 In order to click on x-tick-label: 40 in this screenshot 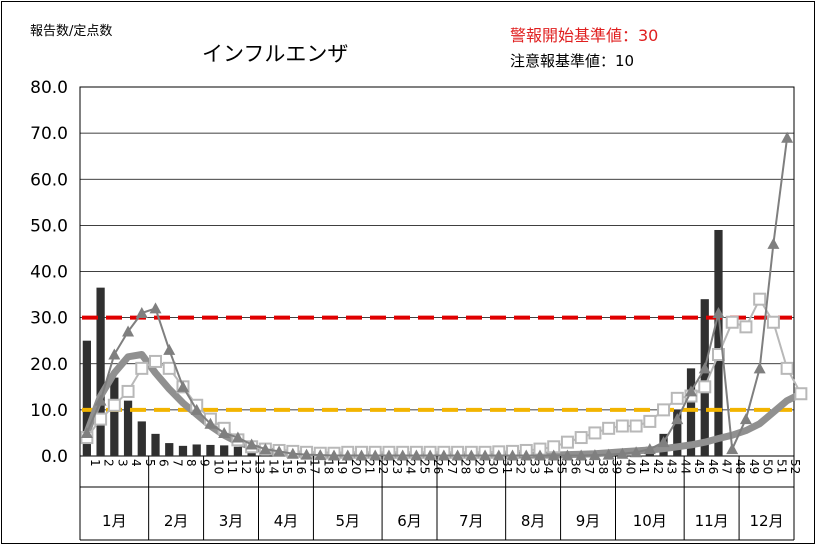, I will do `click(630, 466)`.